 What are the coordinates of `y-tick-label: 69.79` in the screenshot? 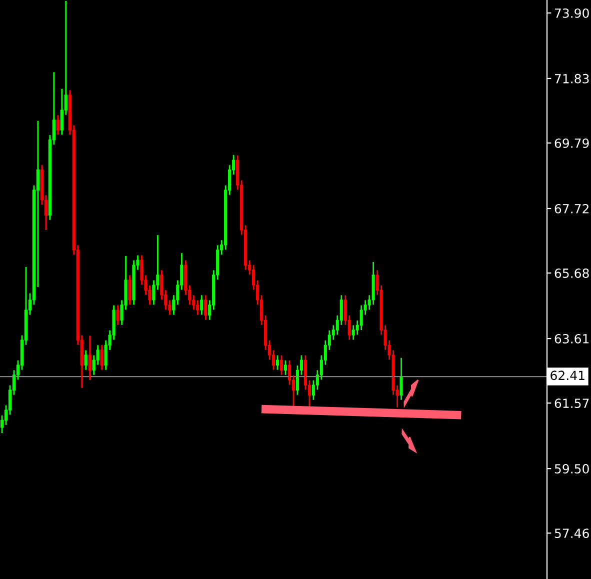 It's located at (571, 143).